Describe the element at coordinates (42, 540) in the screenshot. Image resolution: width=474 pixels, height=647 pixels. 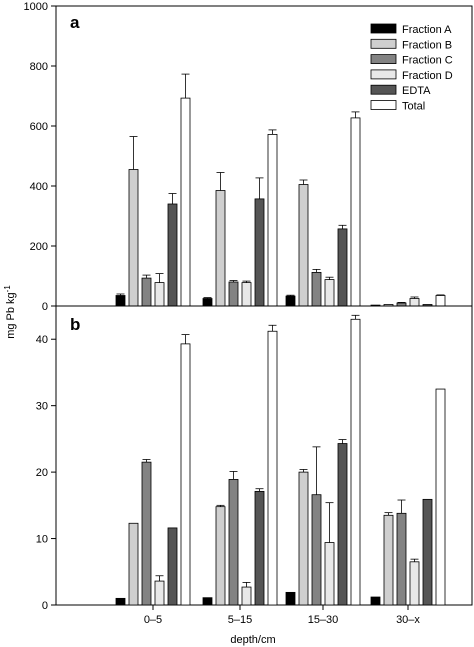
I see `y-tick-label: 10` at that location.